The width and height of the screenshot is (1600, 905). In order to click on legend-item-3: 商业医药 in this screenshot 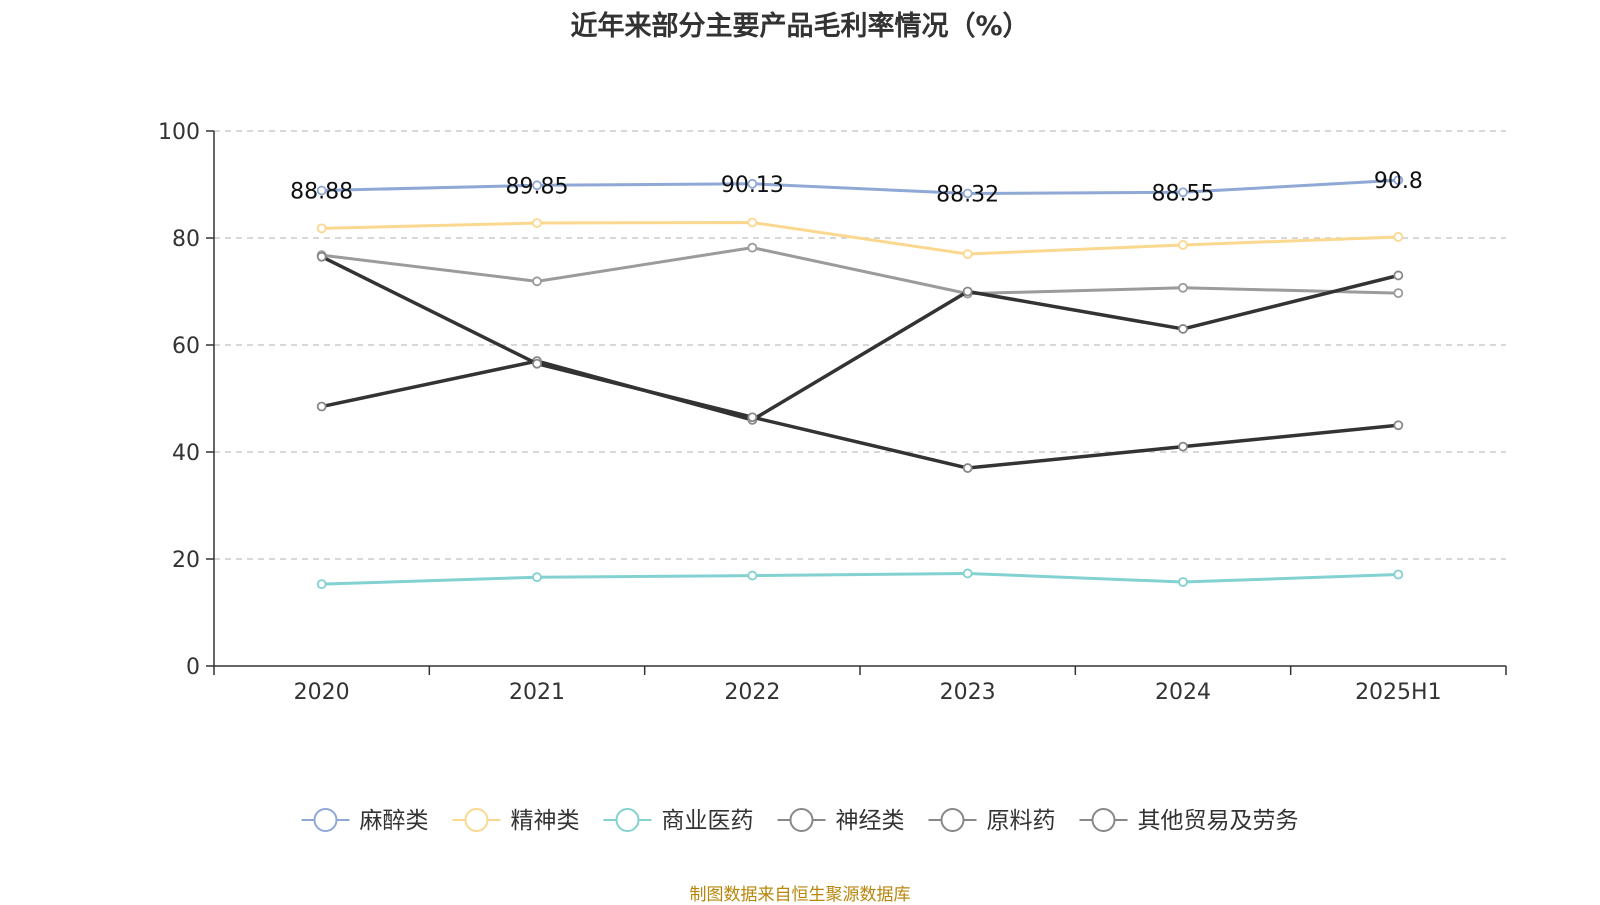, I will do `click(678, 821)`.